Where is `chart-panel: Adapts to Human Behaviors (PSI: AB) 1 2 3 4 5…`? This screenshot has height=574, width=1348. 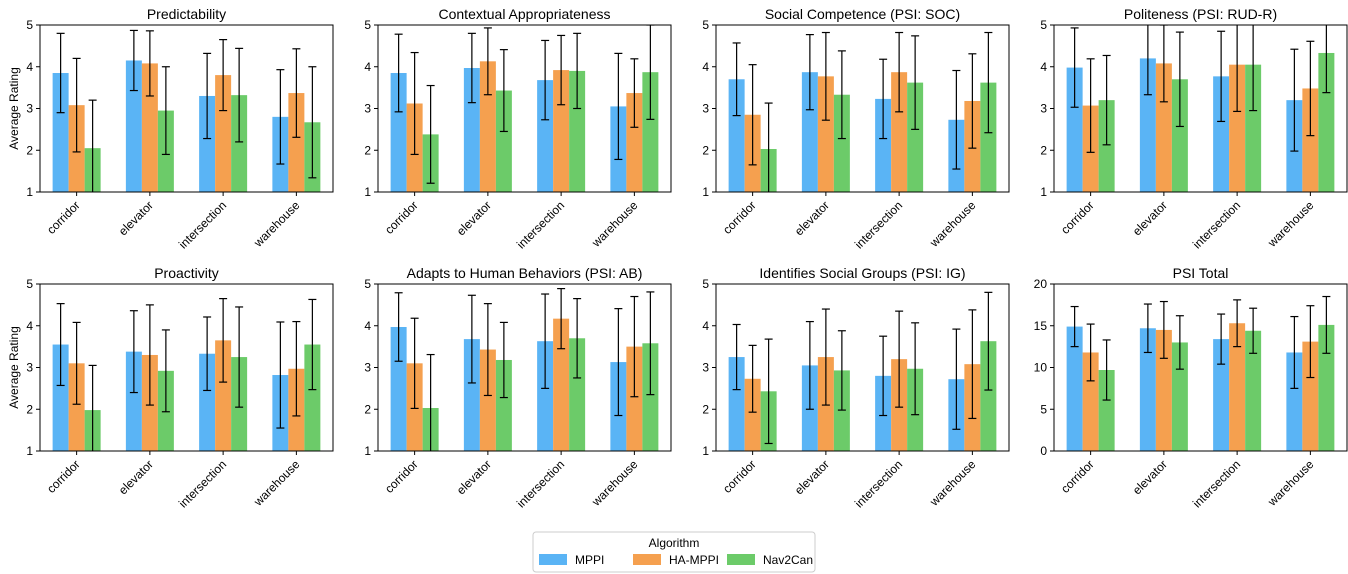 chart-panel: Adapts to Human Behaviors (PSI: AB) 1 2 3 4 5… is located at coordinates (518, 388).